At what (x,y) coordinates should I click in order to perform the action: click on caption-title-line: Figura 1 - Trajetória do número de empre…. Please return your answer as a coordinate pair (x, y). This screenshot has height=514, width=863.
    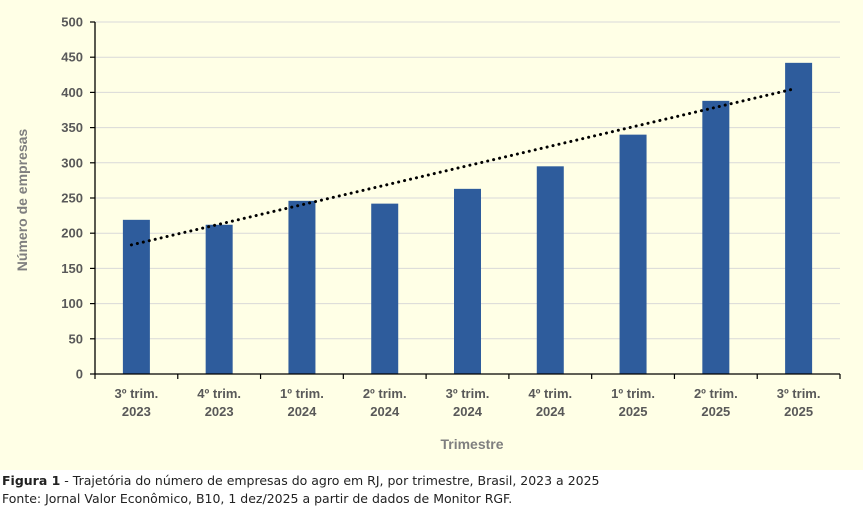
    Looking at the image, I should click on (431, 481).